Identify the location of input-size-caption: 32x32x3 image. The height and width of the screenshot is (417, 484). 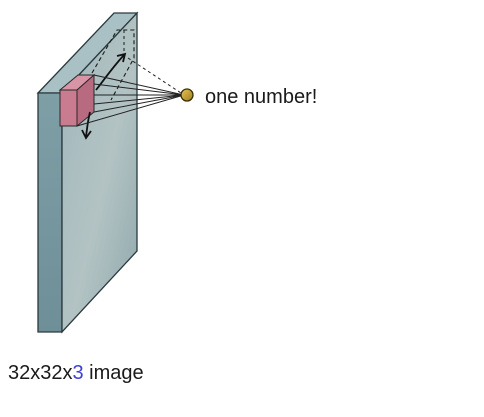
(76, 373).